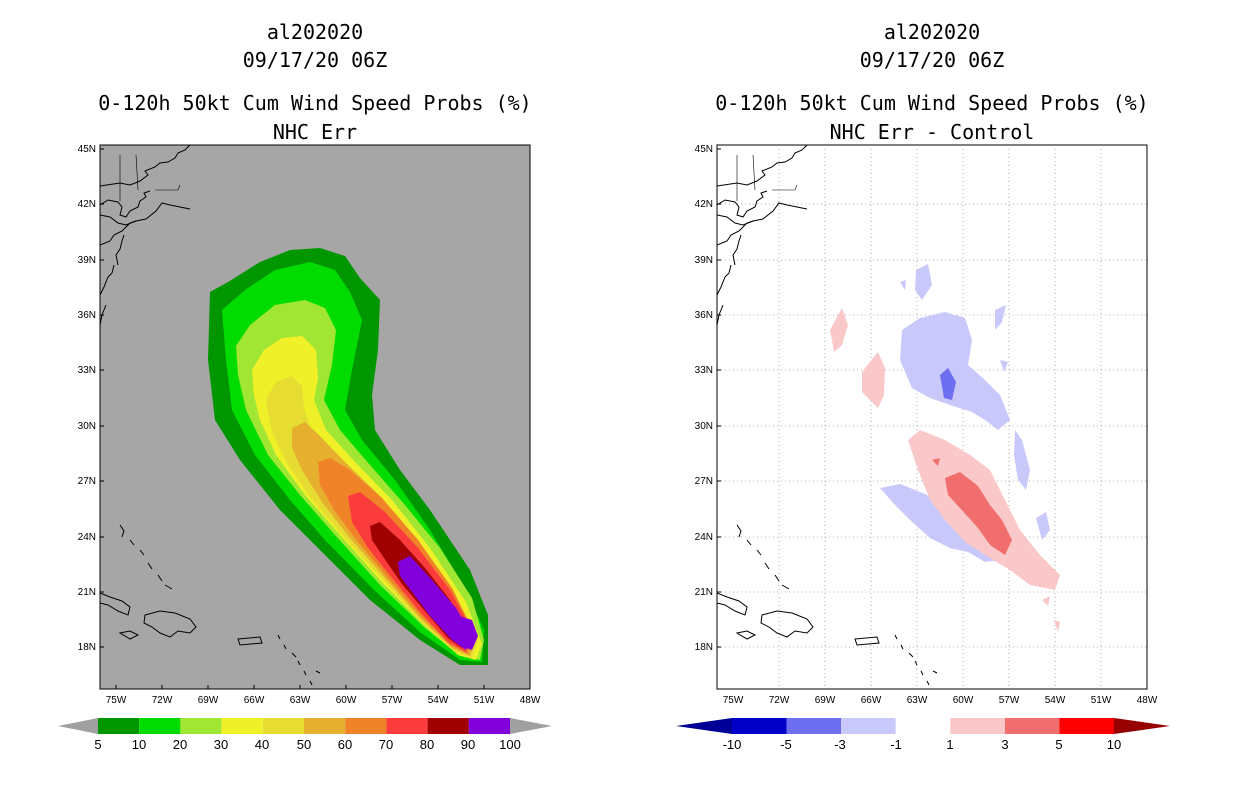  What do you see at coordinates (180, 744) in the screenshot?
I see `svg-text: 20` at bounding box center [180, 744].